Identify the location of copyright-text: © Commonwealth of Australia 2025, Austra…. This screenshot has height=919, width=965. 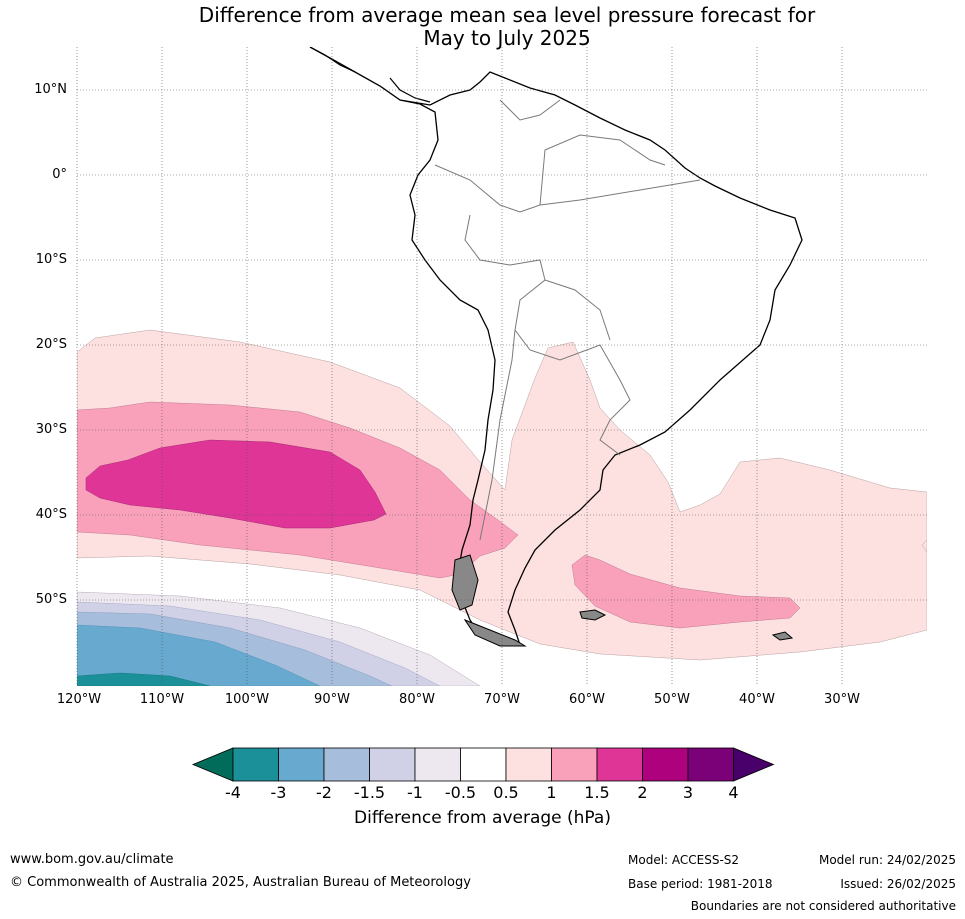
(240, 882).